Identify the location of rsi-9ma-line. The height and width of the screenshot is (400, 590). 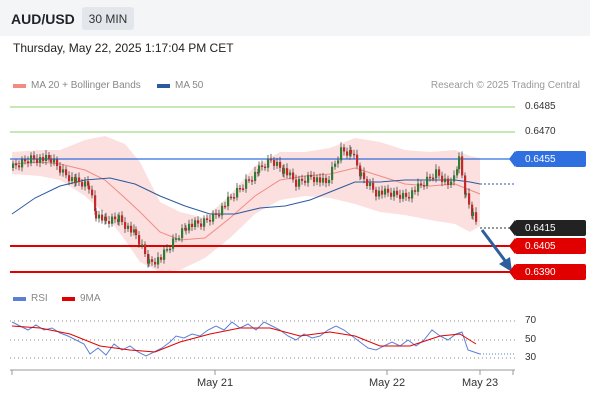
(244, 339).